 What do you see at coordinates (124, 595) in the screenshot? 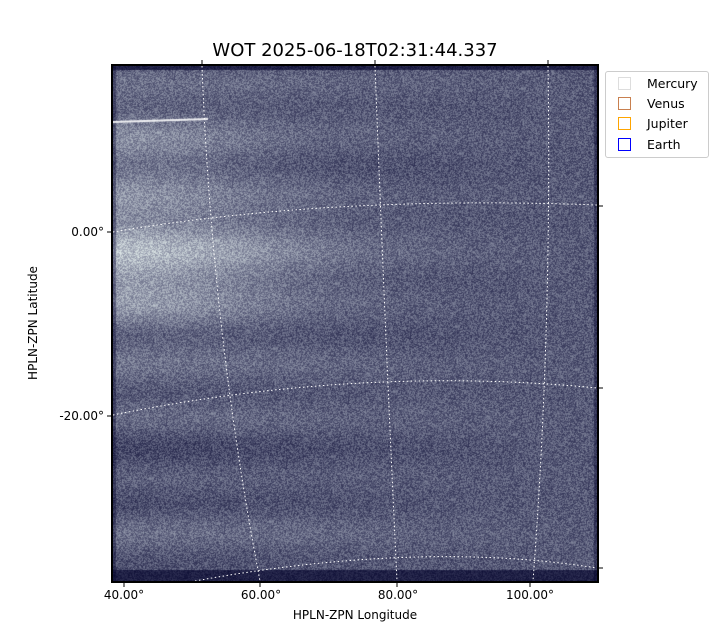
I see `x-tick-label: 40.00°` at bounding box center [124, 595].